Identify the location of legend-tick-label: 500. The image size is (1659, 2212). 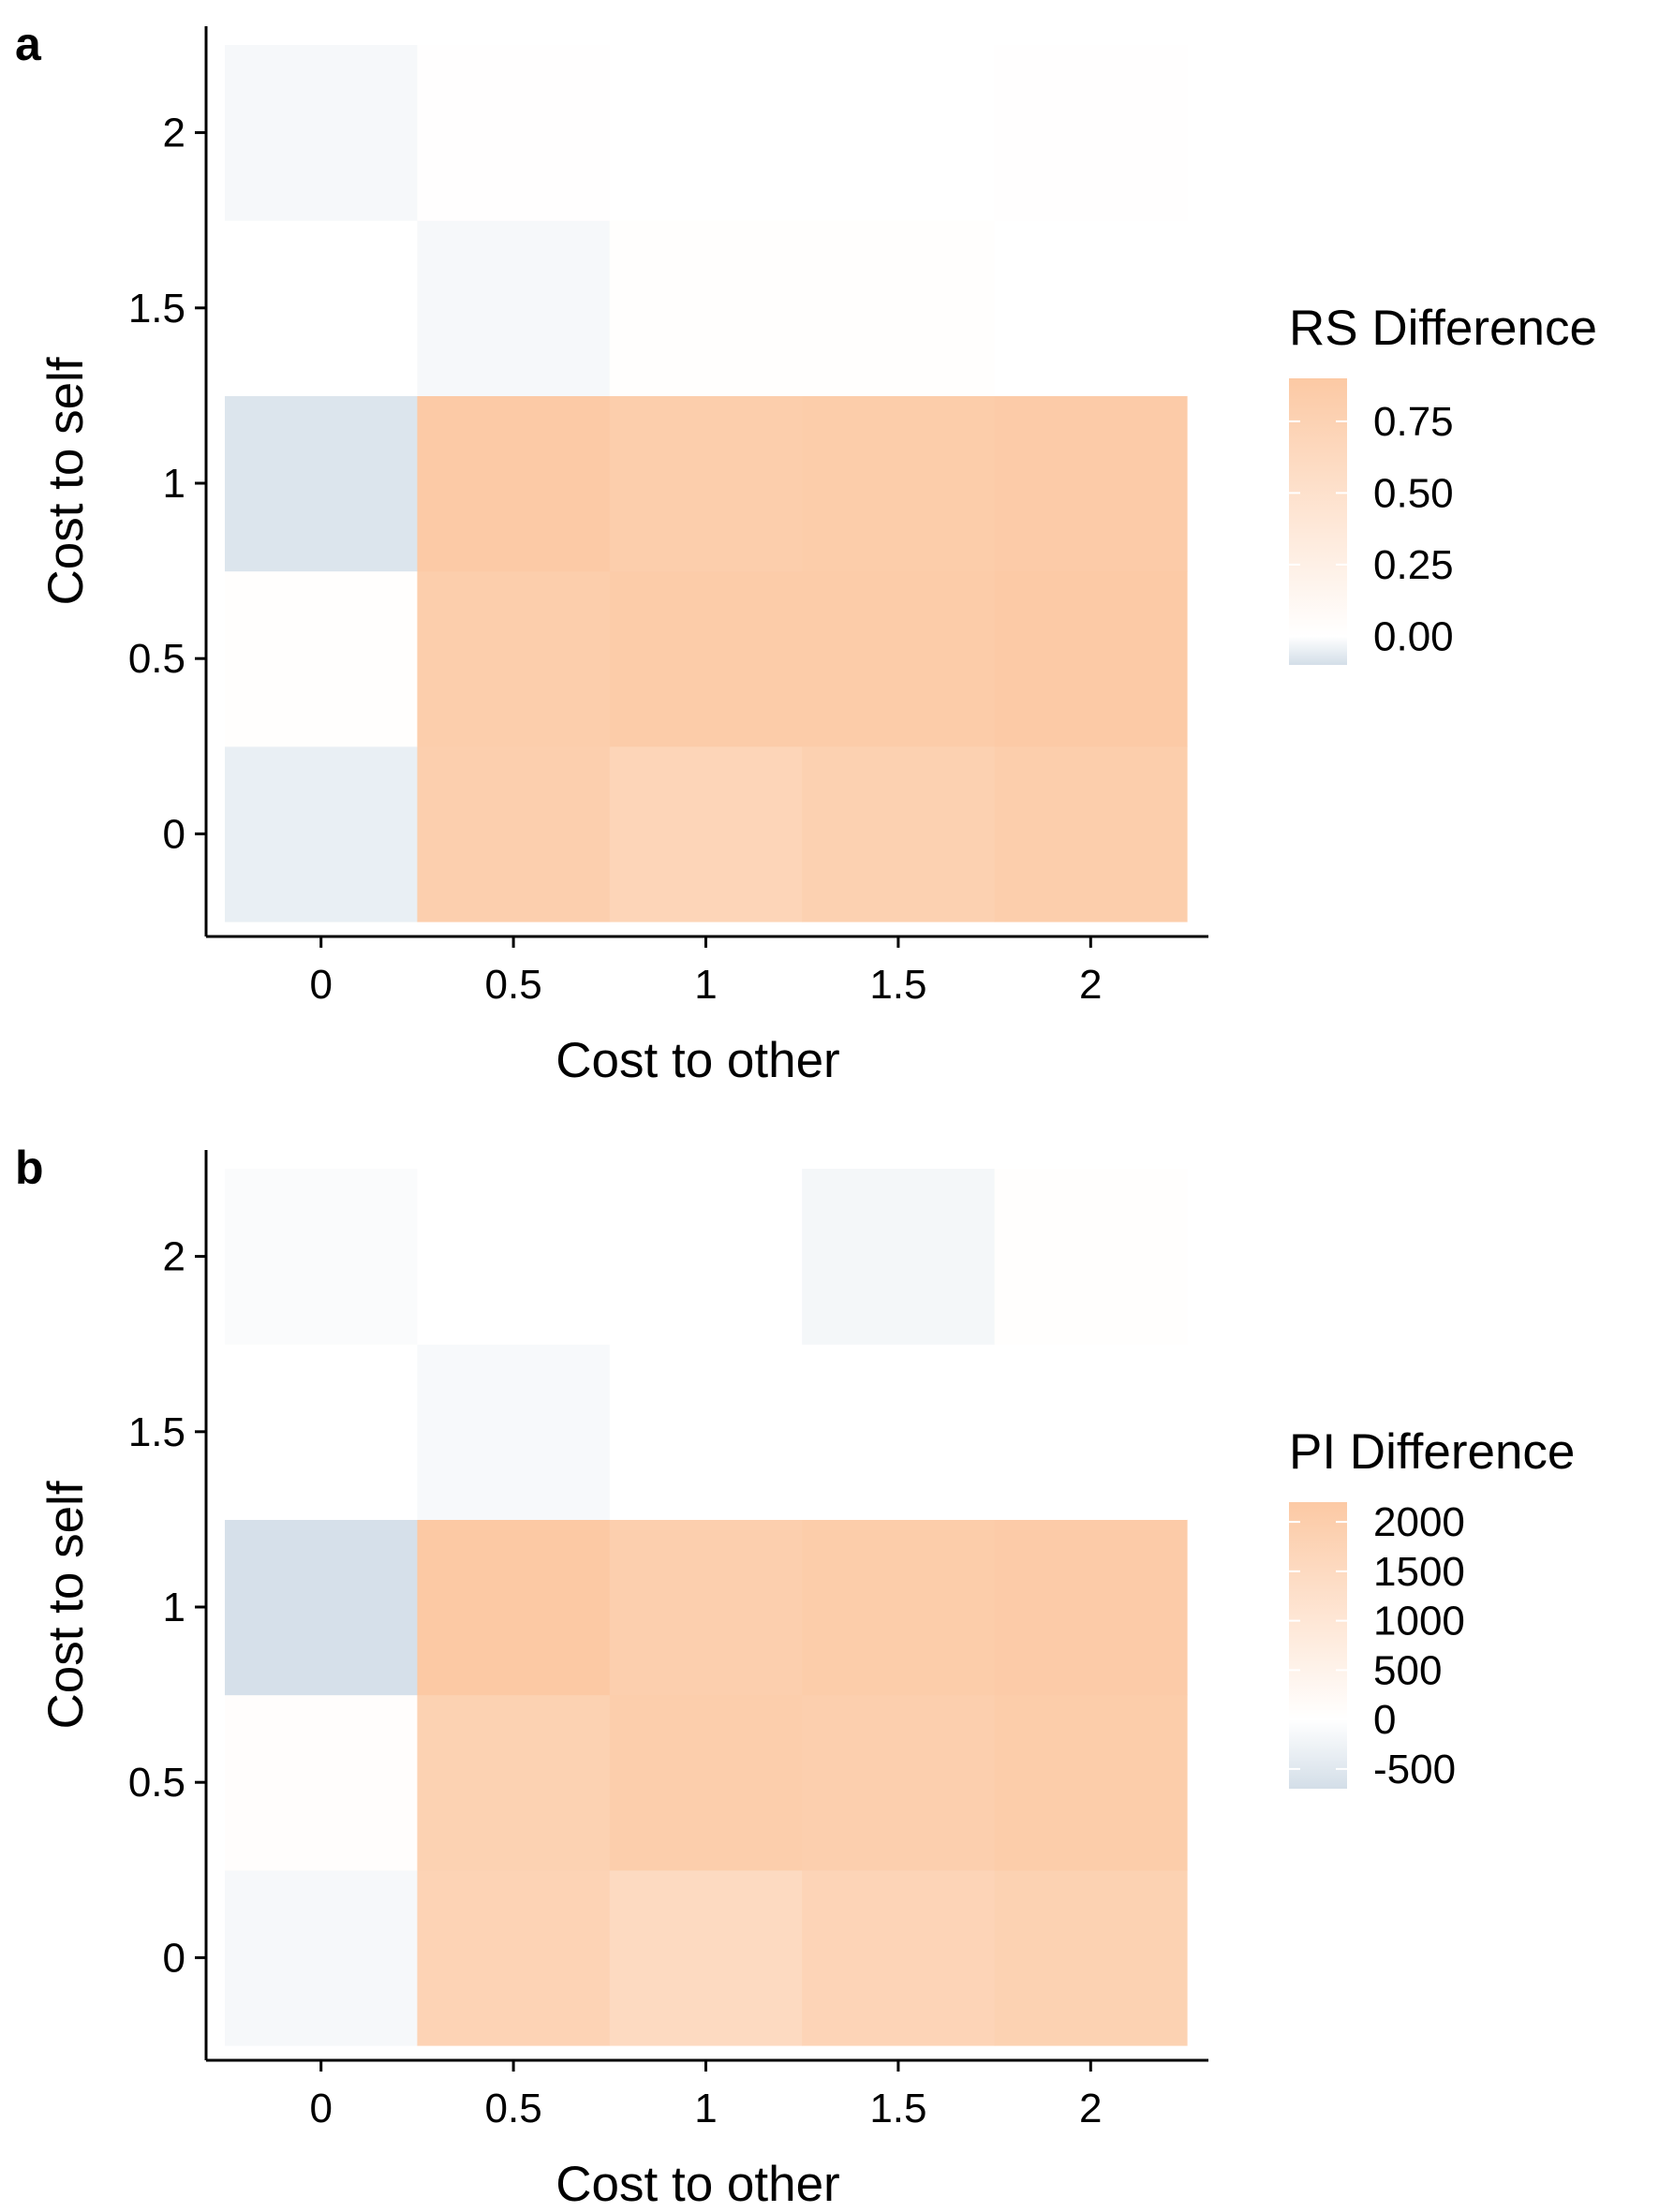
(1408, 1670).